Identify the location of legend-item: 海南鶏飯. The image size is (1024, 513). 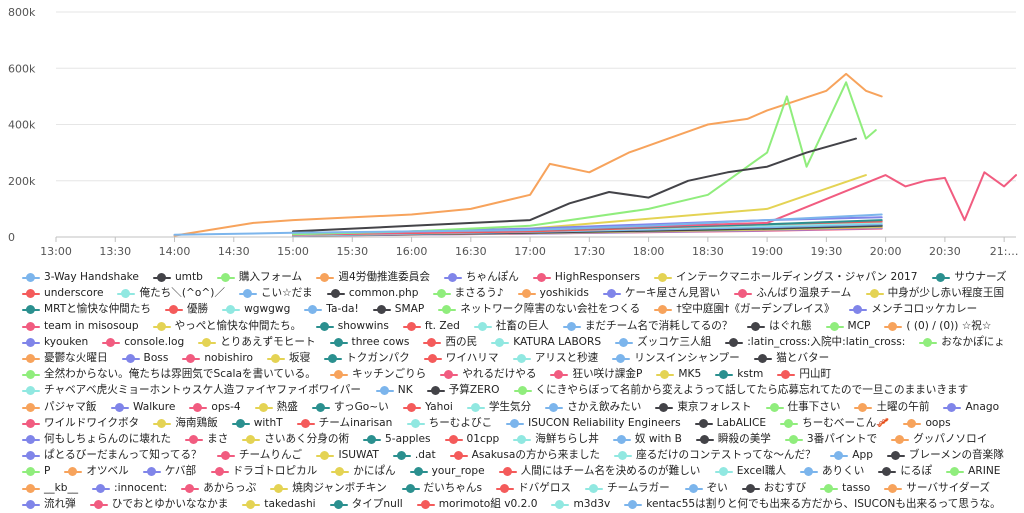
(185, 423).